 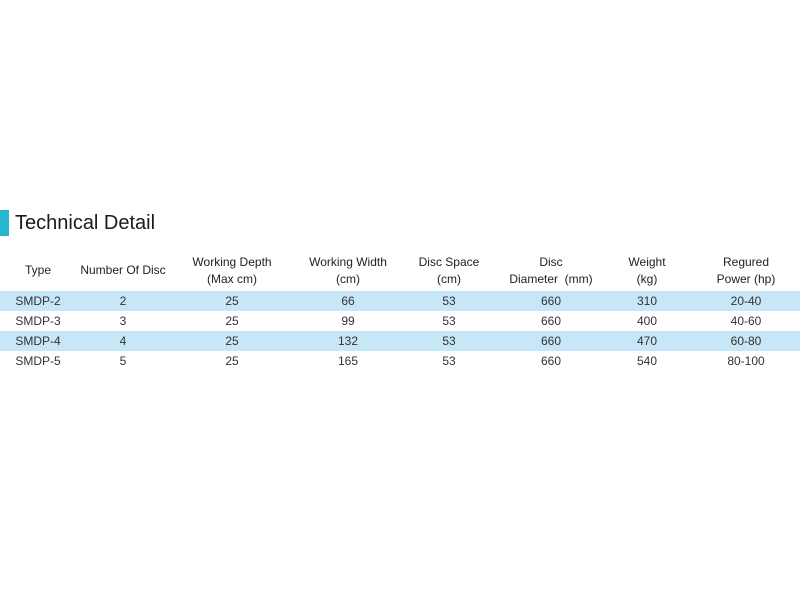 What do you see at coordinates (123, 321) in the screenshot?
I see `table-cell: 3` at bounding box center [123, 321].